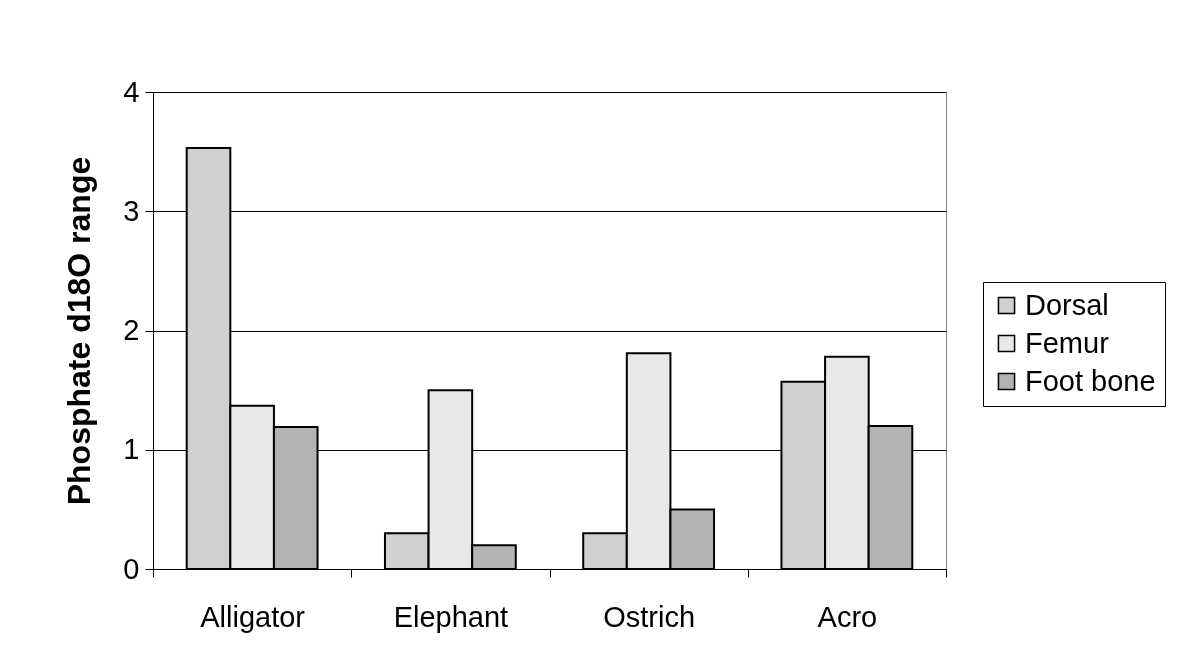 The width and height of the screenshot is (1185, 661). What do you see at coordinates (131, 330) in the screenshot?
I see `y-tick-label: 2` at bounding box center [131, 330].